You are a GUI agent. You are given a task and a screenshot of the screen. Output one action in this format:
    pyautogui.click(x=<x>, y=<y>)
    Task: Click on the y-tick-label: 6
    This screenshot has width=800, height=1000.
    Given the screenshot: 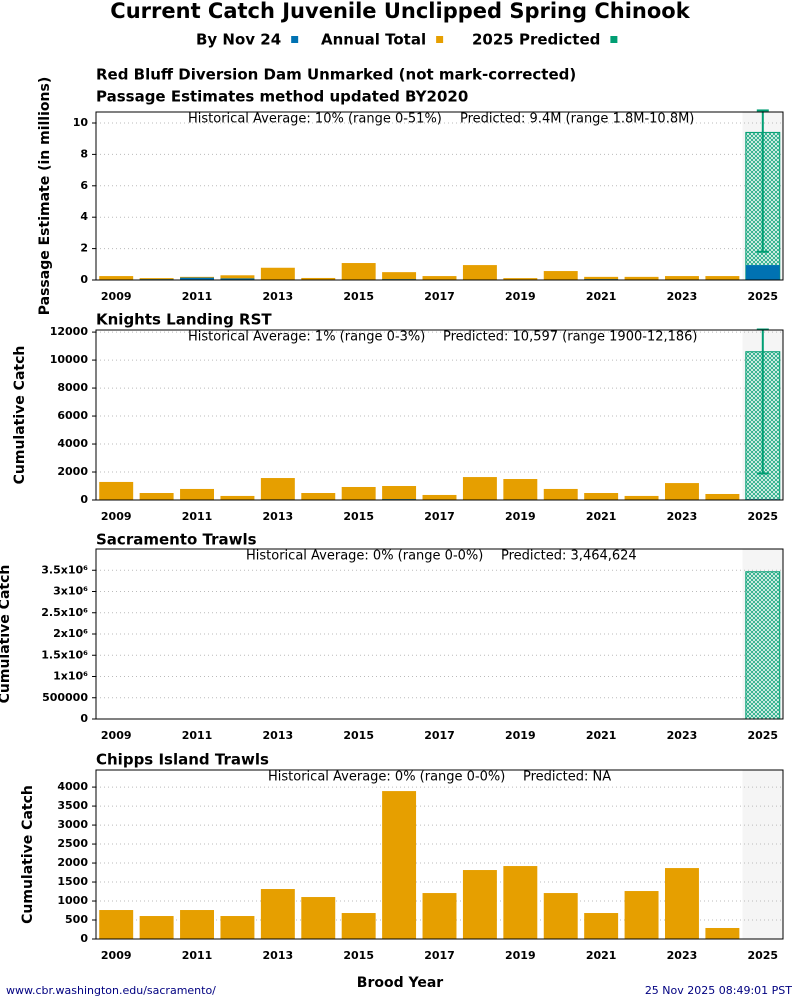 What is the action you would take?
    pyautogui.click(x=84, y=185)
    